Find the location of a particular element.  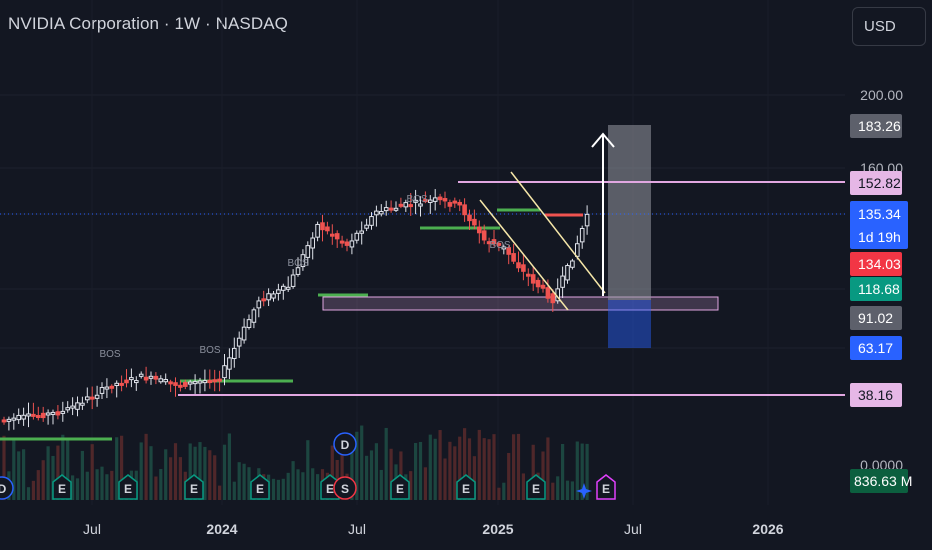

price-tag: 91.02 is located at coordinates (876, 318).